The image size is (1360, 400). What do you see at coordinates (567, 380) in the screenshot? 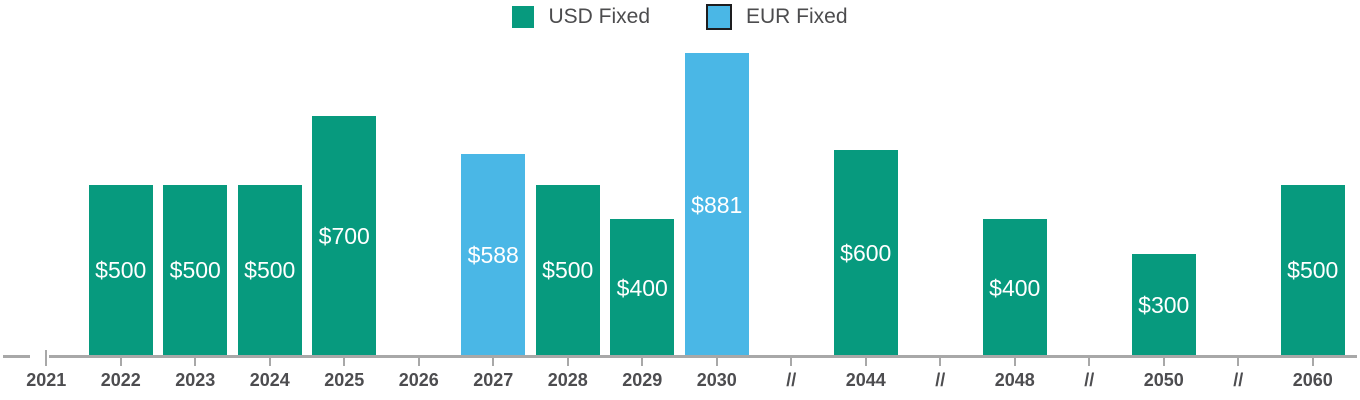
I see `x-axis-label-2028: 2028` at bounding box center [567, 380].